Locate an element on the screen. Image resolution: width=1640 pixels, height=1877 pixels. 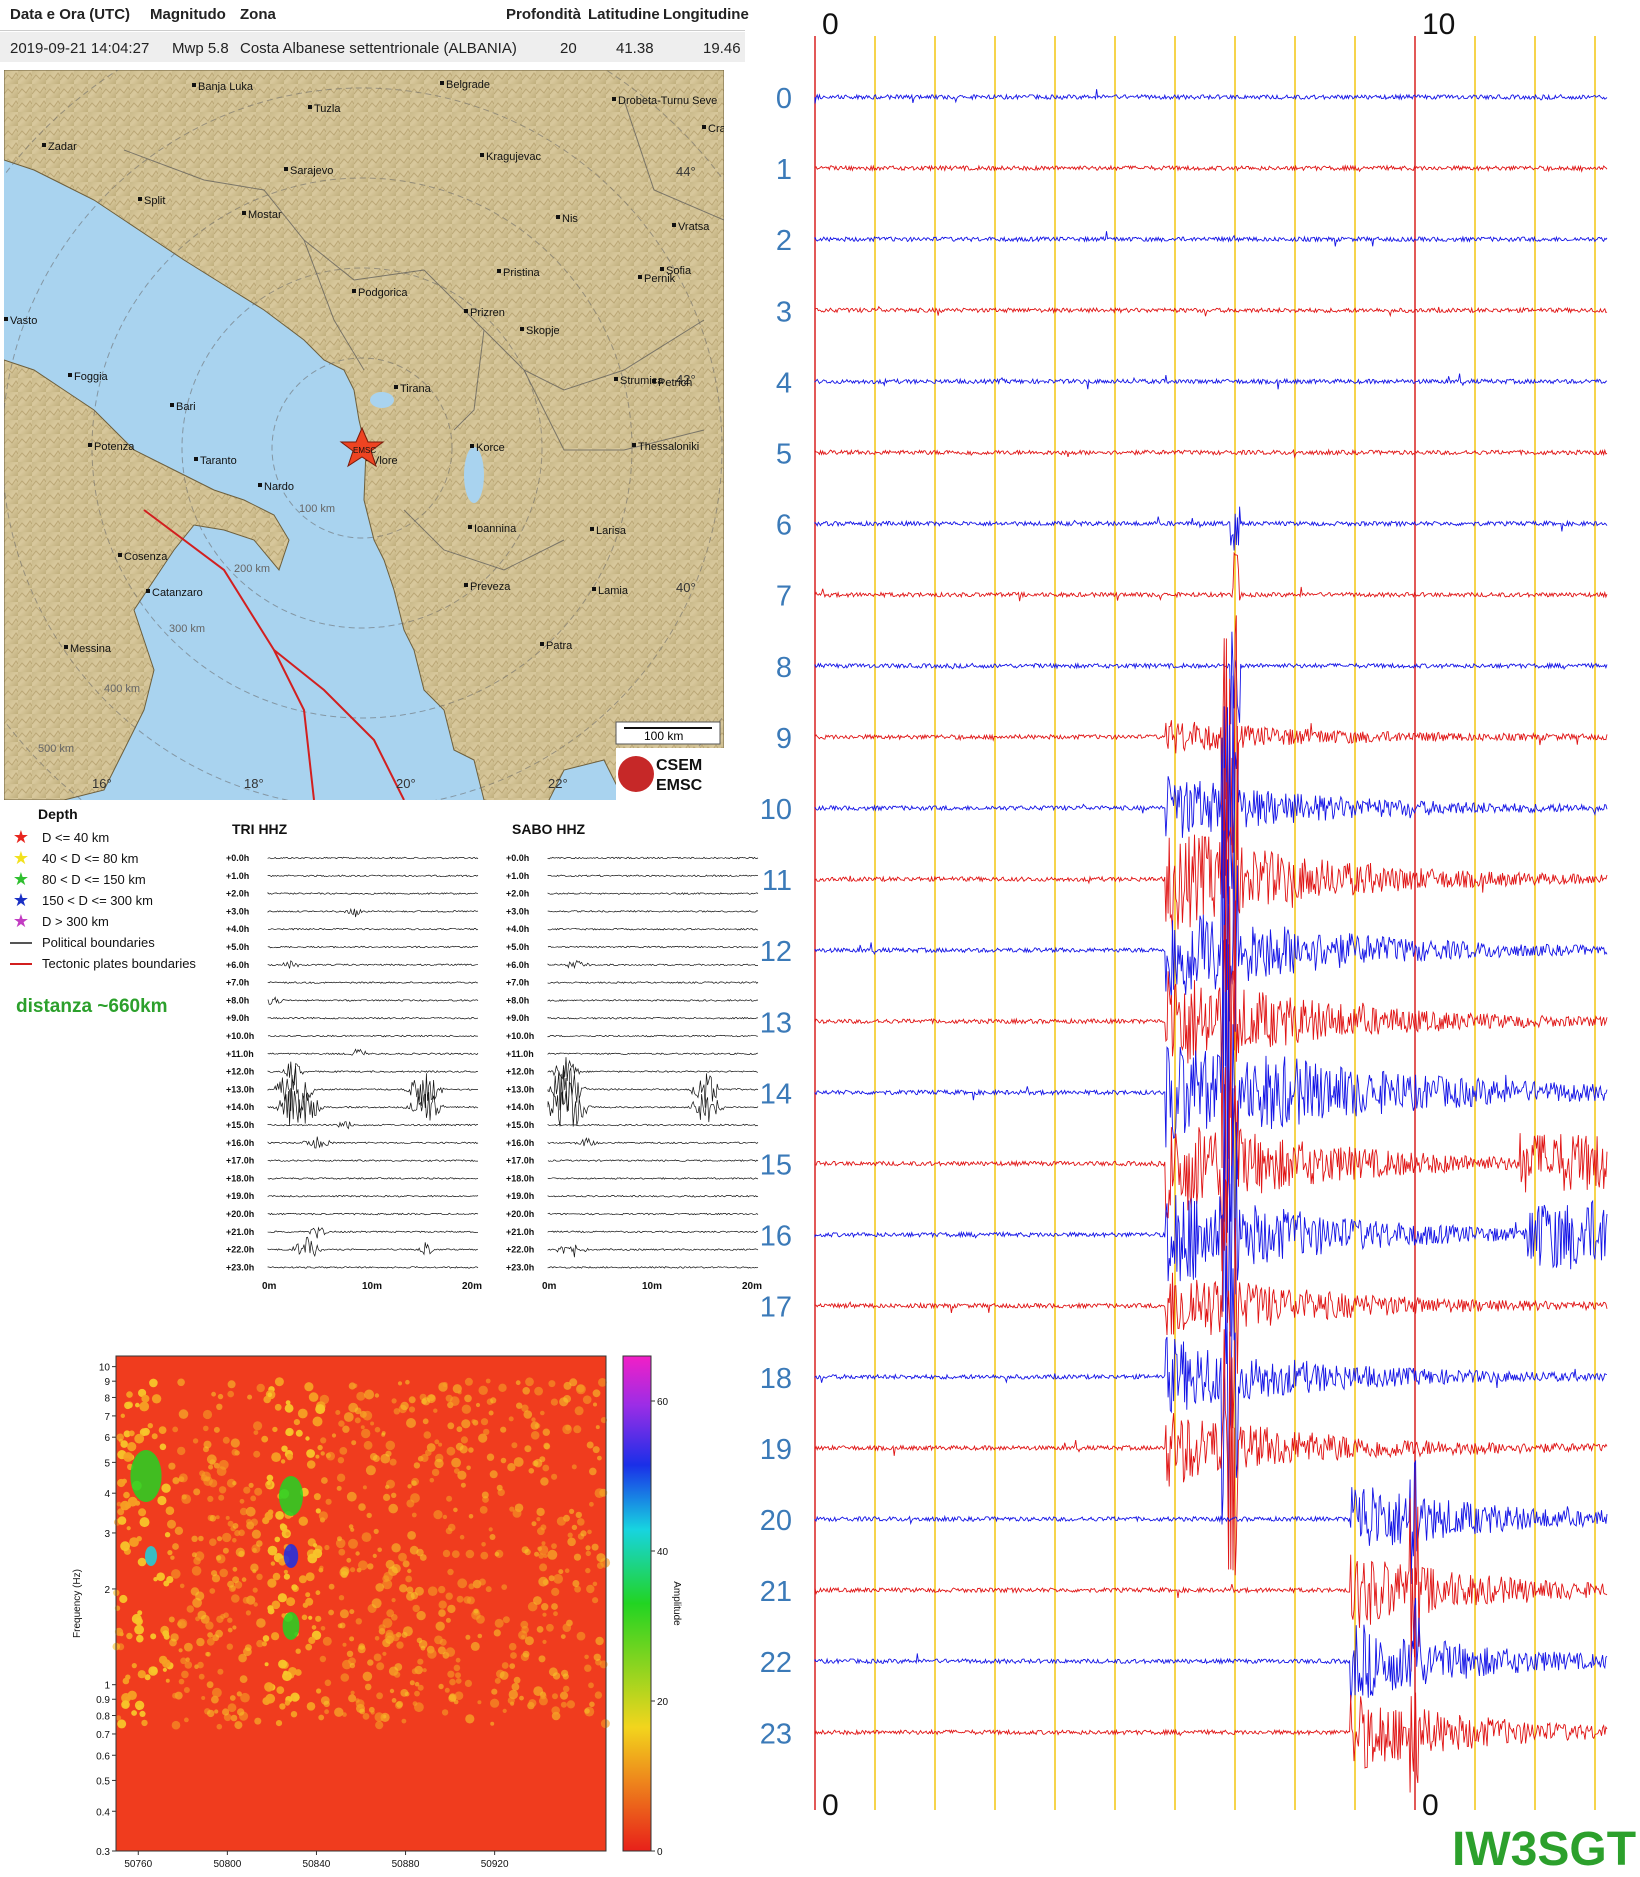
city-label: Pernik is located at coordinates (660, 279).